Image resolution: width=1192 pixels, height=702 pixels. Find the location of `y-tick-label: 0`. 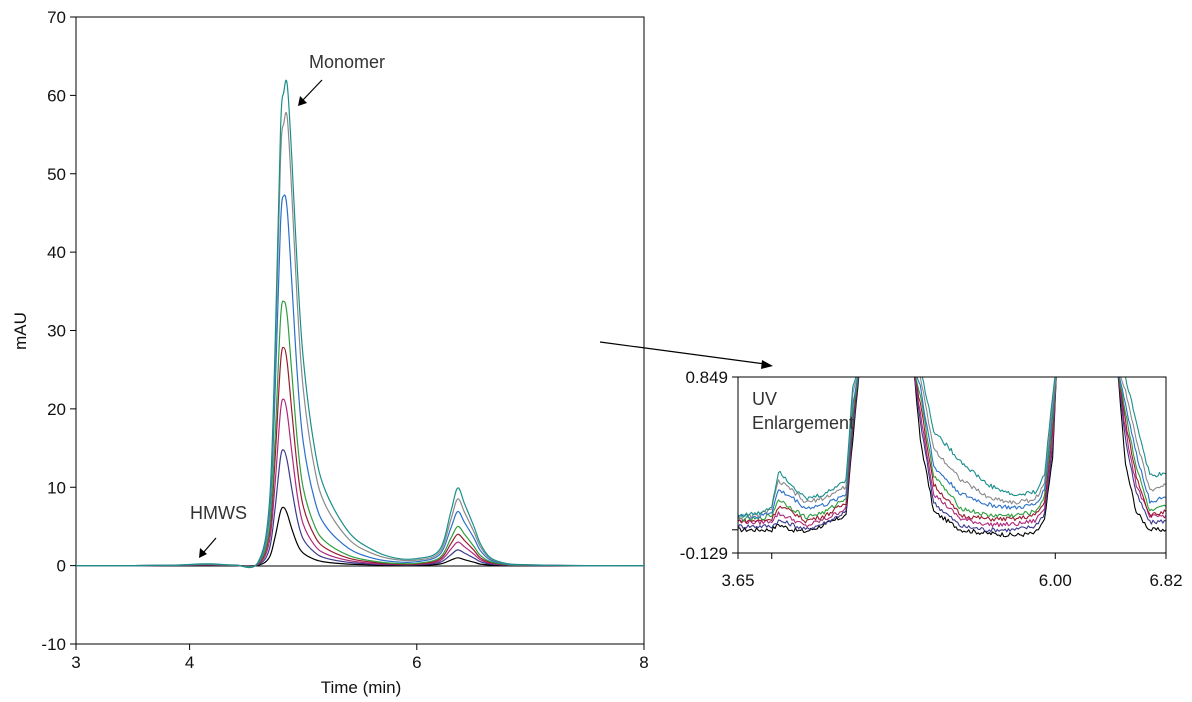

y-tick-label: 0 is located at coordinates (61, 566).